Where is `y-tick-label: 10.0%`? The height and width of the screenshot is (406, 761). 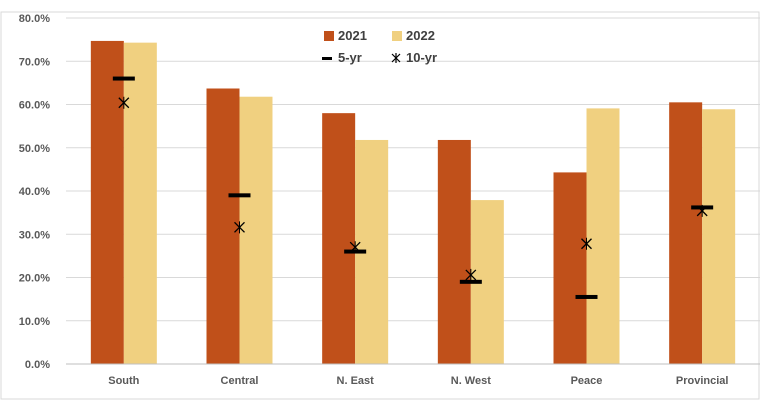
y-tick-label: 10.0% is located at coordinates (34, 322).